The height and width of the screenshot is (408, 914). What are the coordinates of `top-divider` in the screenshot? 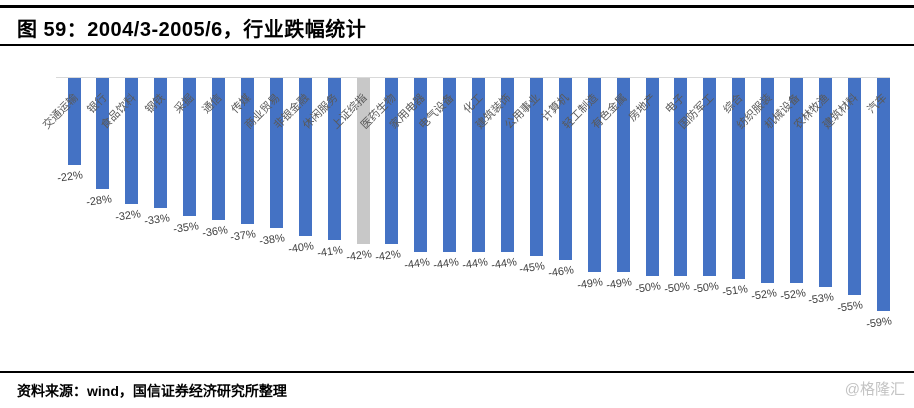 It's located at (457, 6).